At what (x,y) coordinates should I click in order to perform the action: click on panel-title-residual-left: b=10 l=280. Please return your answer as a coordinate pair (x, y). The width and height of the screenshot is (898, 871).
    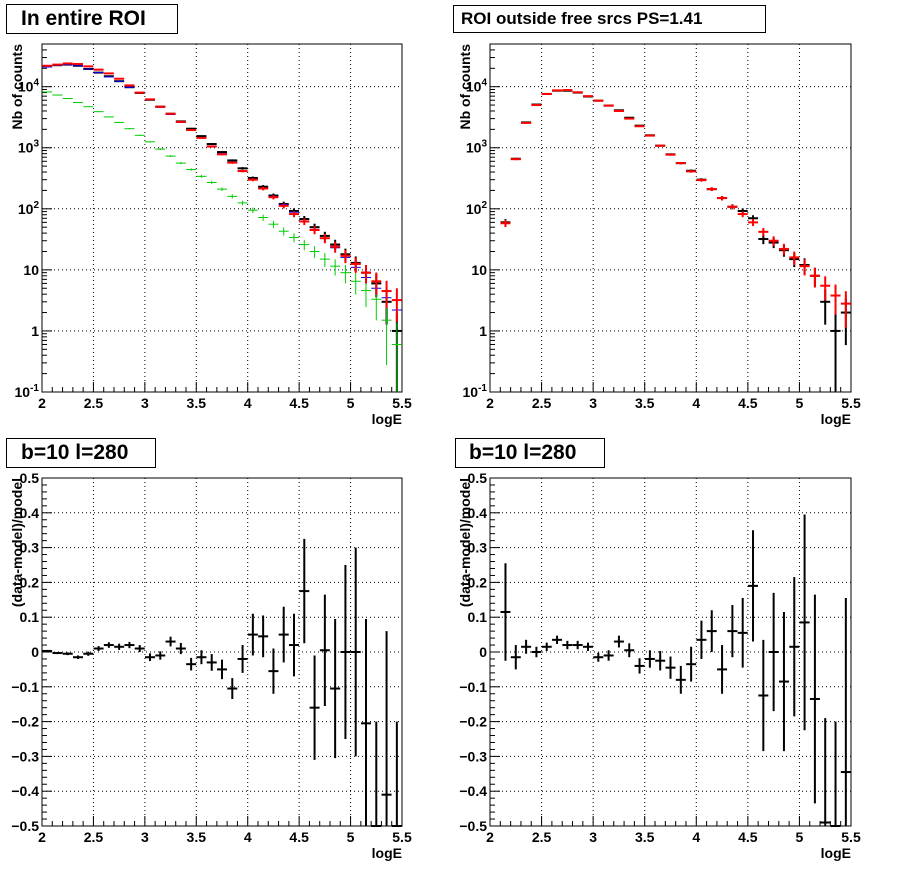
    Looking at the image, I should click on (81, 453).